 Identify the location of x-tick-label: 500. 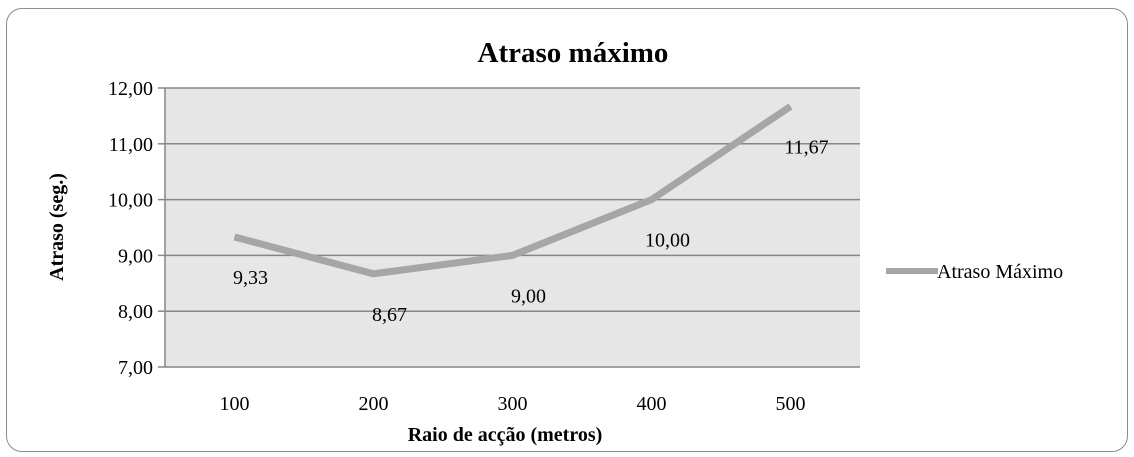
(791, 404).